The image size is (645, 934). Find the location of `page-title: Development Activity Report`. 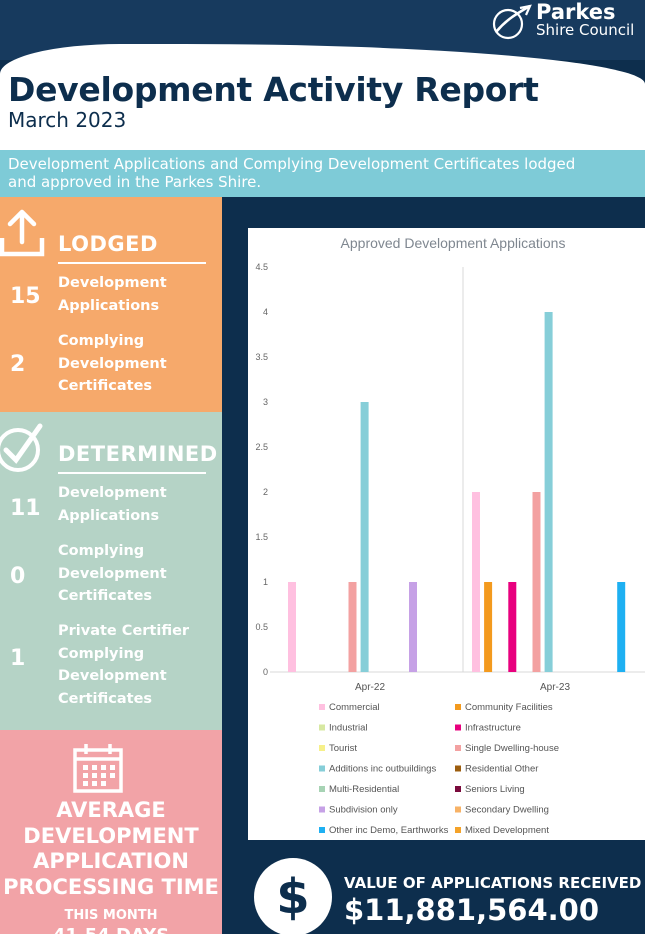

page-title: Development Activity Report is located at coordinates (273, 89).